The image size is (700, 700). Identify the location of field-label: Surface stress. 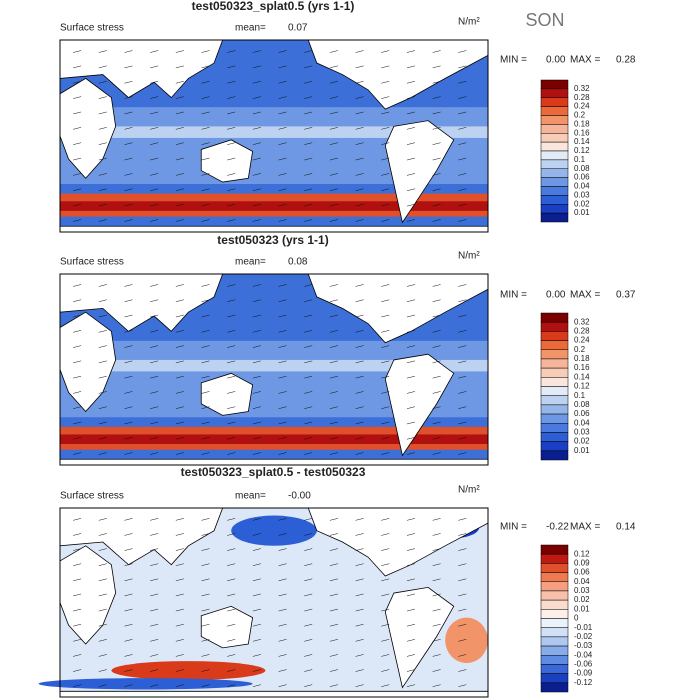
(92, 496).